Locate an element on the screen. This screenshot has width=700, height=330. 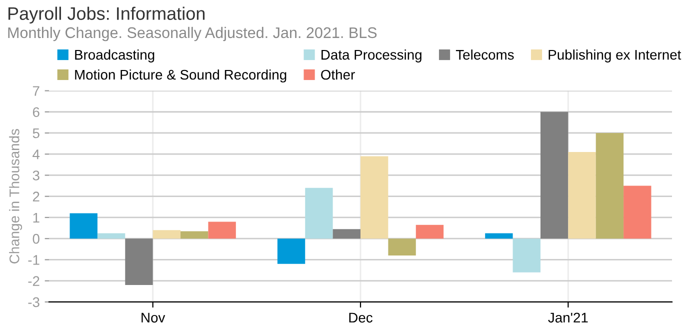
chart-subtitle: Monthly Change. Seasonally Adjusted. Jan. 2021. BLS is located at coordinates (192, 34).